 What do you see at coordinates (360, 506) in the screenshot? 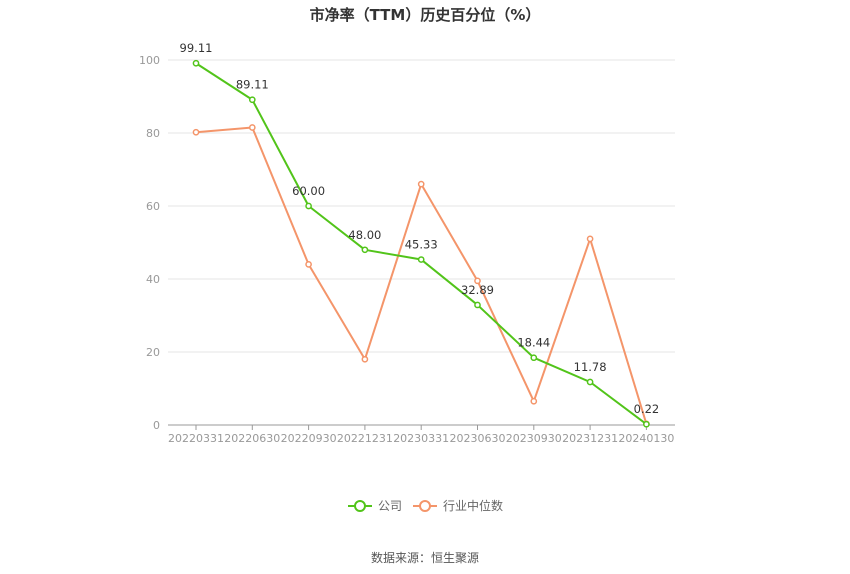
I see `legend-company-marker` at bounding box center [360, 506].